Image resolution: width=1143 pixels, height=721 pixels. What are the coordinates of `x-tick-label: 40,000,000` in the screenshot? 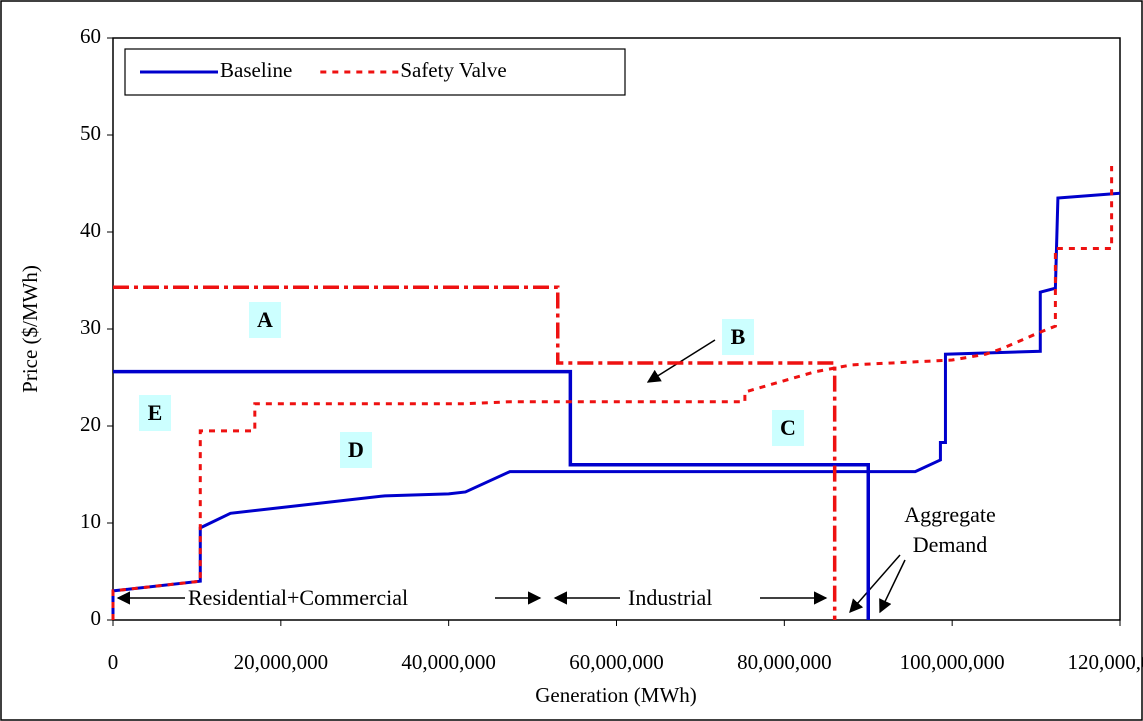 It's located at (448, 662).